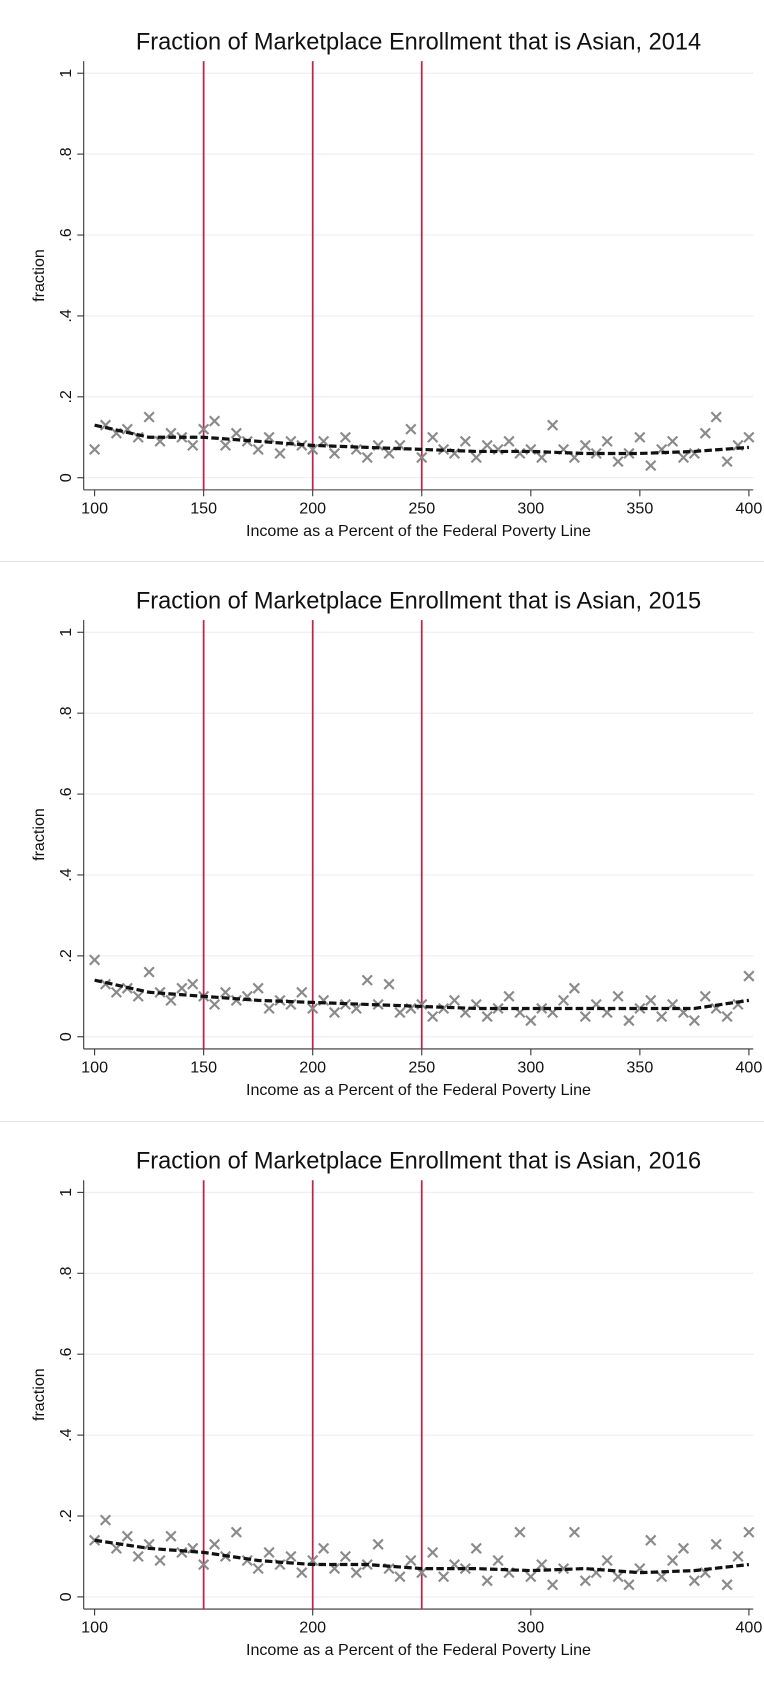 Image resolution: width=764 pixels, height=1683 pixels. I want to click on x-tick-label: 200, so click(312, 1628).